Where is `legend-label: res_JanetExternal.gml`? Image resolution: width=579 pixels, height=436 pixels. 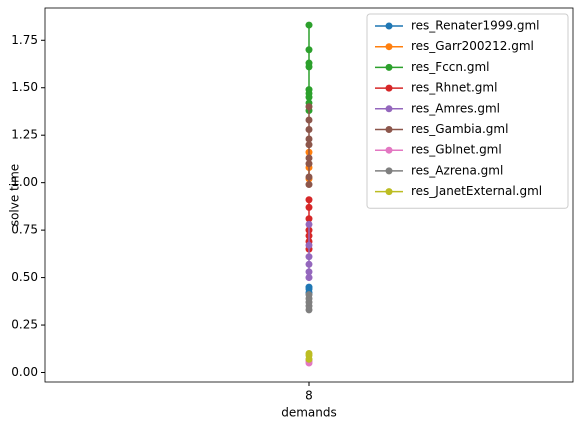
legend-label: res_JanetExternal.gml is located at coordinates (476, 191).